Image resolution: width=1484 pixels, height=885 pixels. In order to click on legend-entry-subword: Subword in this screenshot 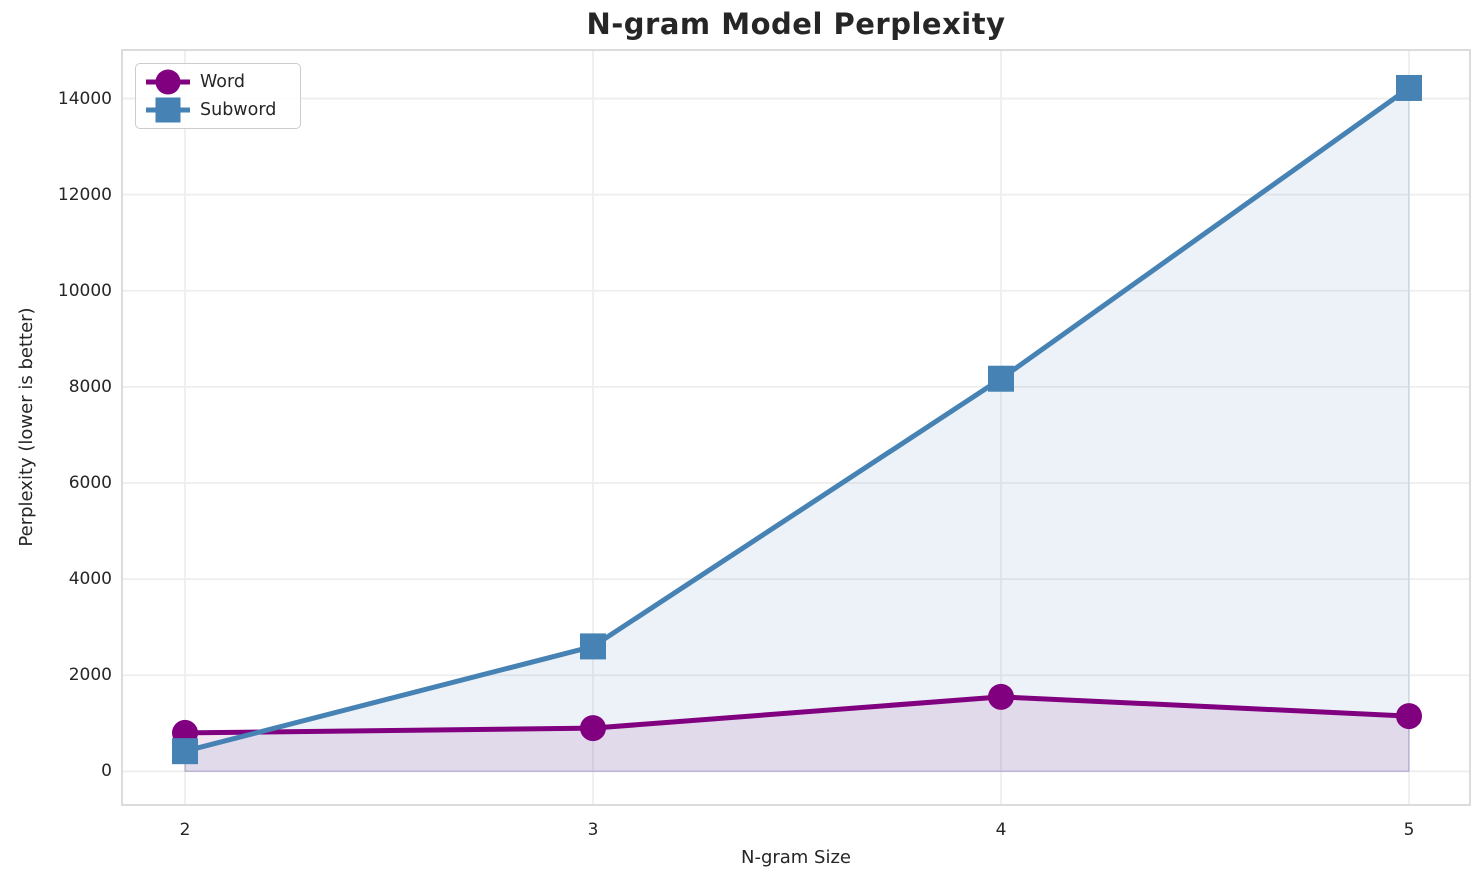, I will do `click(218, 110)`.